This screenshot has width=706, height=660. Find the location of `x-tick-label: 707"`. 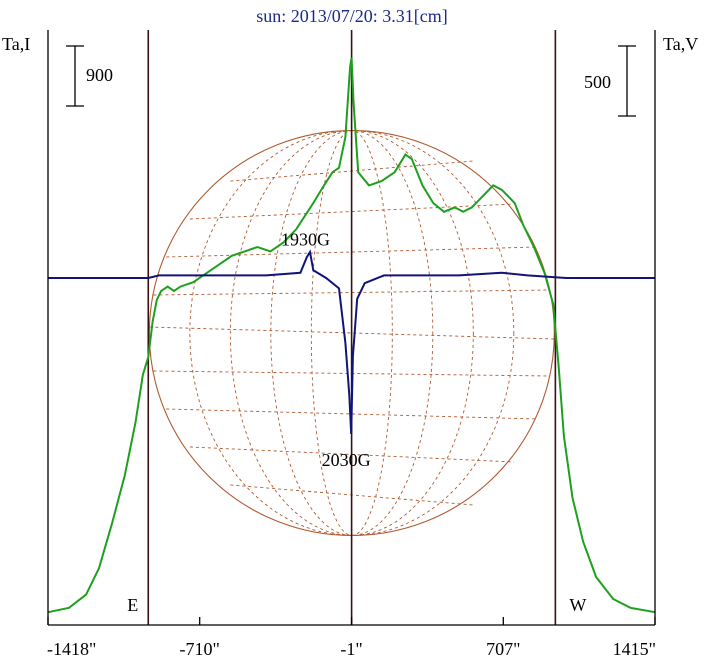

x-tick-label: 707" is located at coordinates (503, 649).